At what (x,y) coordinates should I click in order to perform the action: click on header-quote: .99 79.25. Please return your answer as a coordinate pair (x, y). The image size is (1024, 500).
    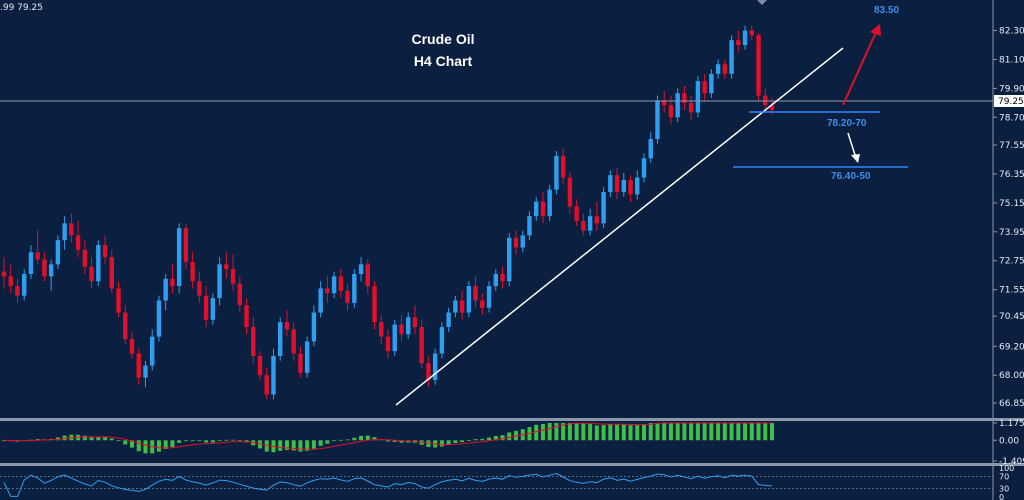
    Looking at the image, I should click on (21, 8).